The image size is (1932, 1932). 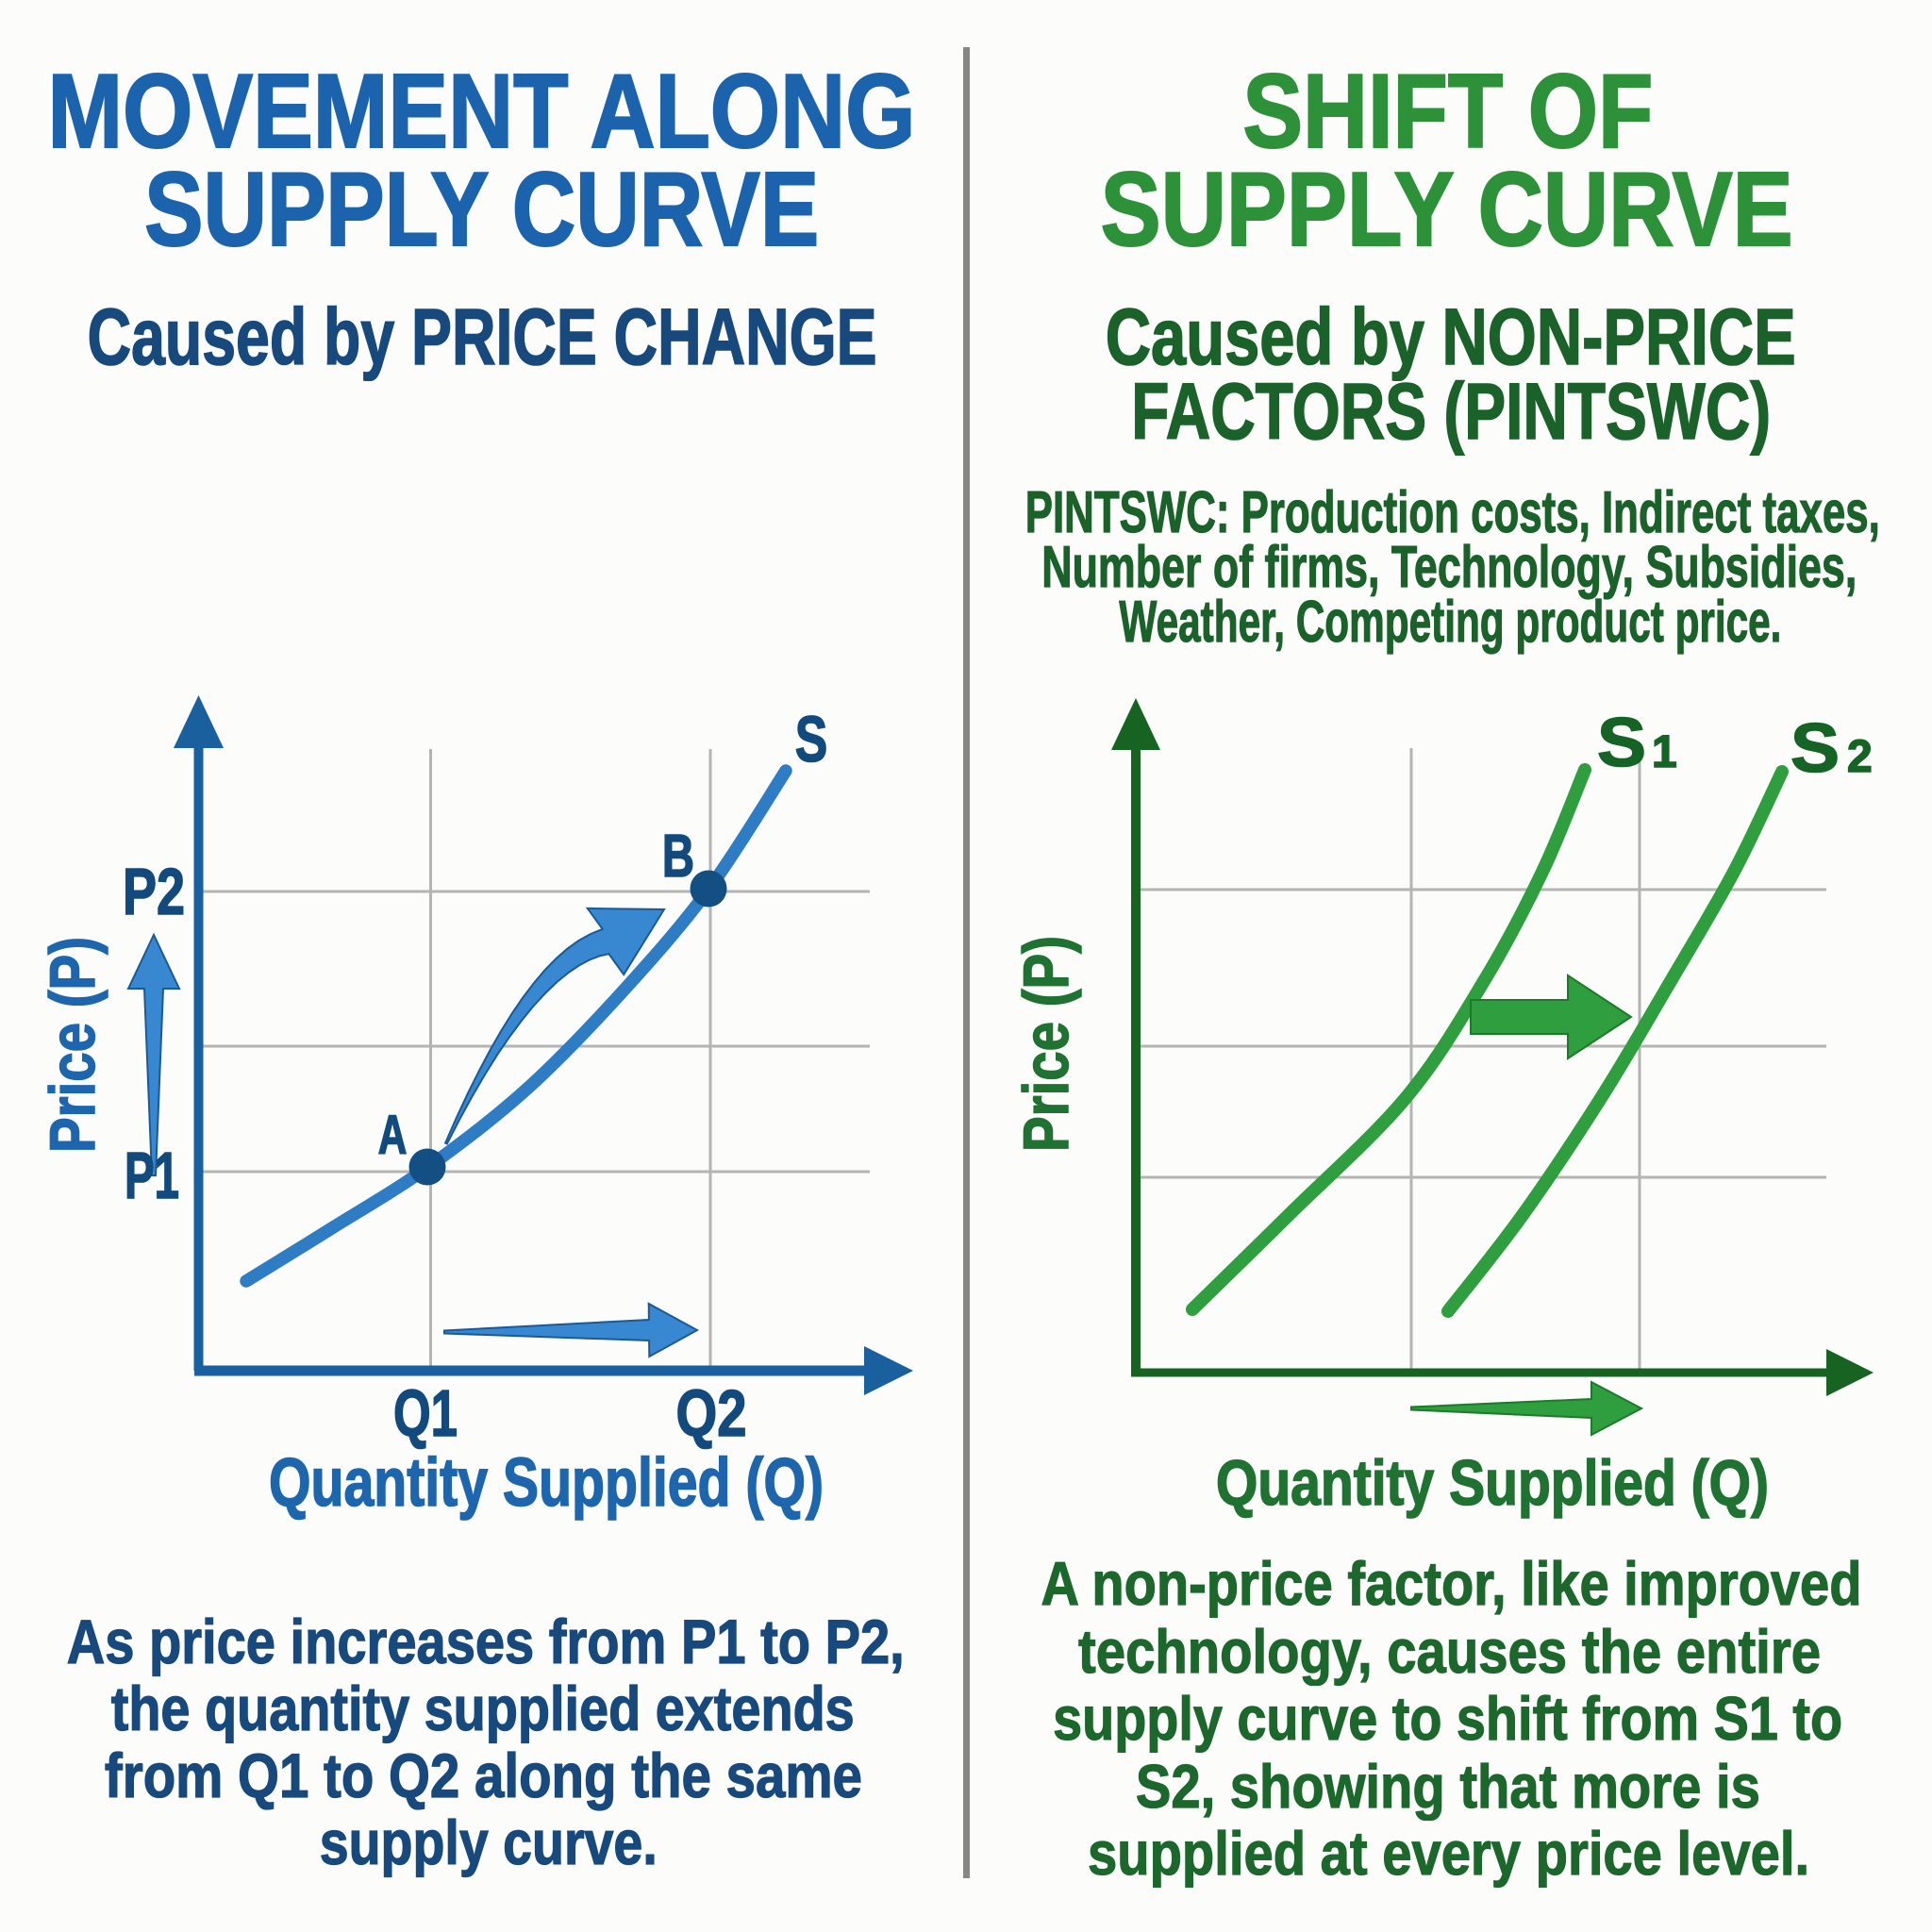 What do you see at coordinates (712, 1413) in the screenshot?
I see `svg-text: Q2` at bounding box center [712, 1413].